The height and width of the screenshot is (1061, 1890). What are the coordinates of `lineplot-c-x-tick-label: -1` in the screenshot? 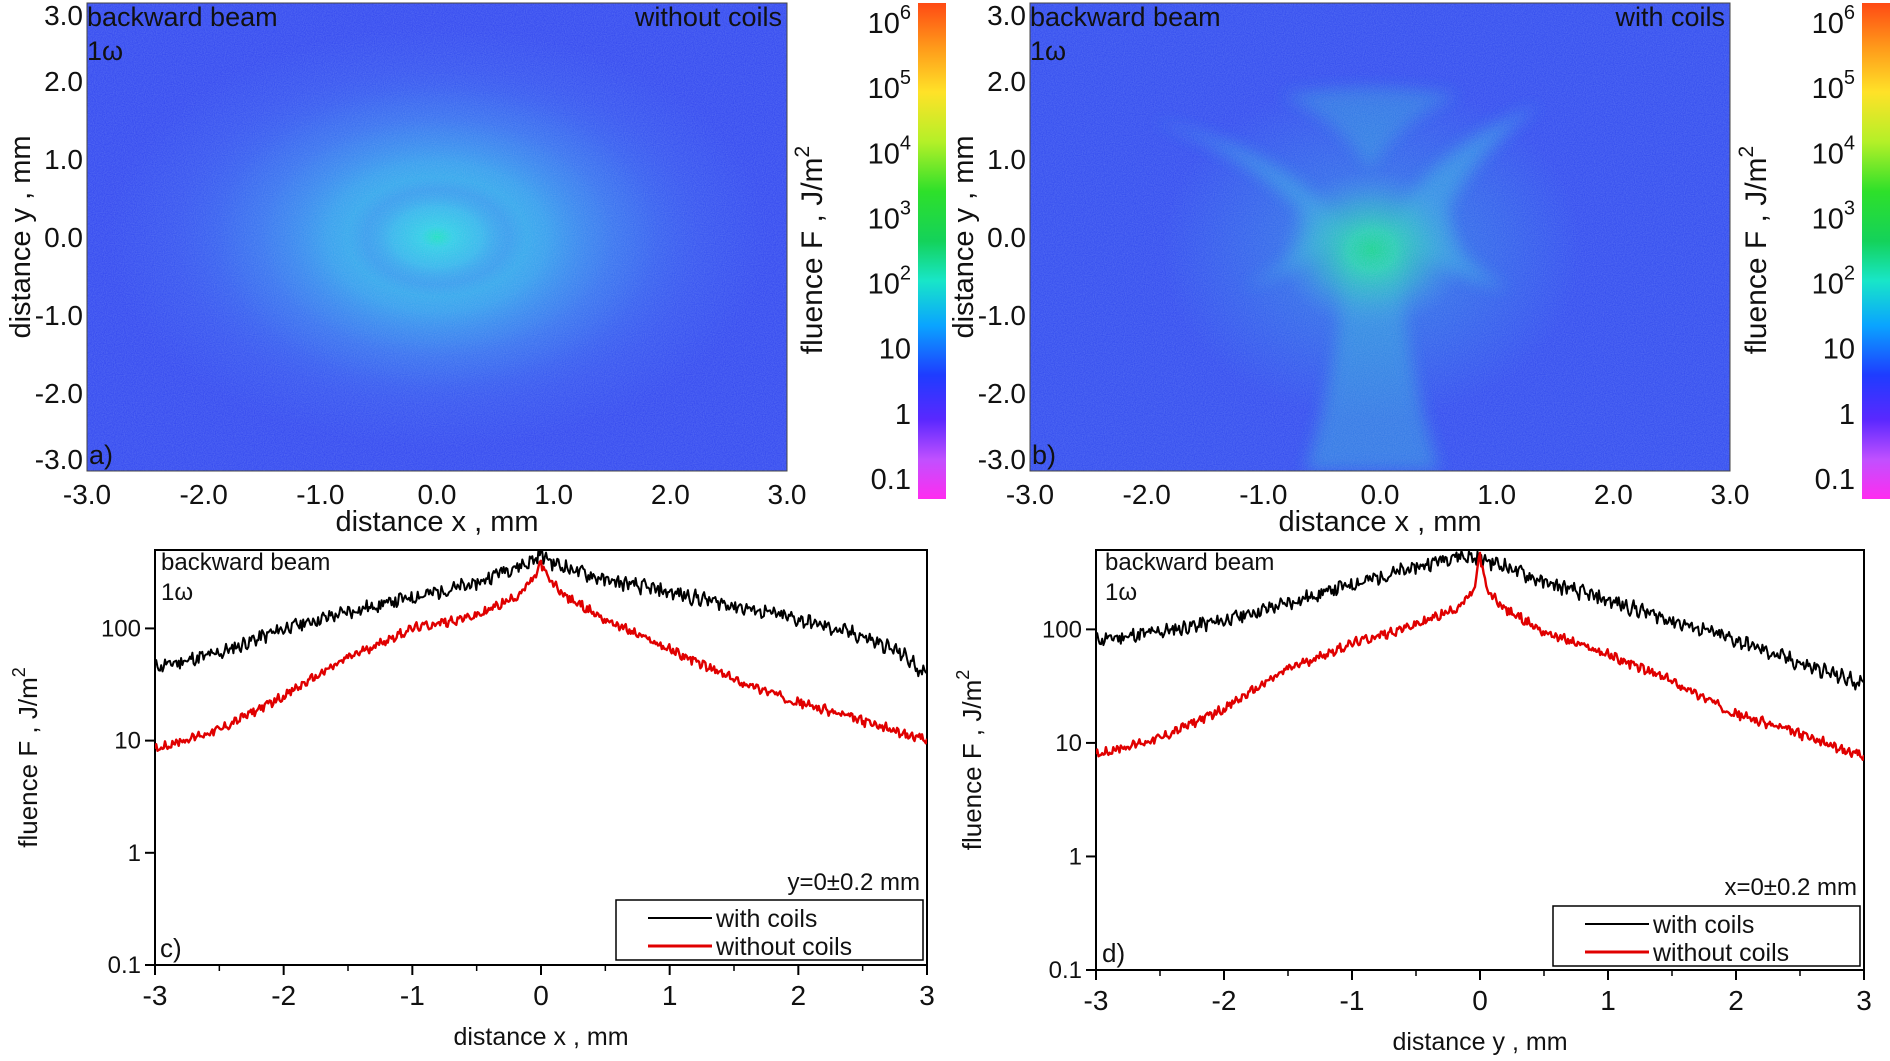 It's located at (412, 995).